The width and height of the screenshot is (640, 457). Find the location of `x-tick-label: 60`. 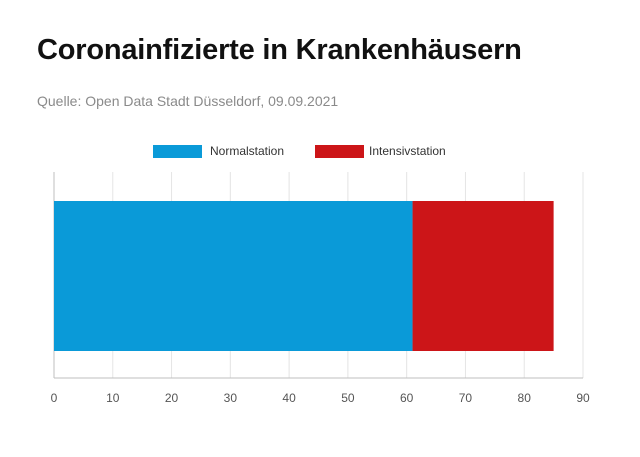

x-tick-label: 60 is located at coordinates (407, 398).